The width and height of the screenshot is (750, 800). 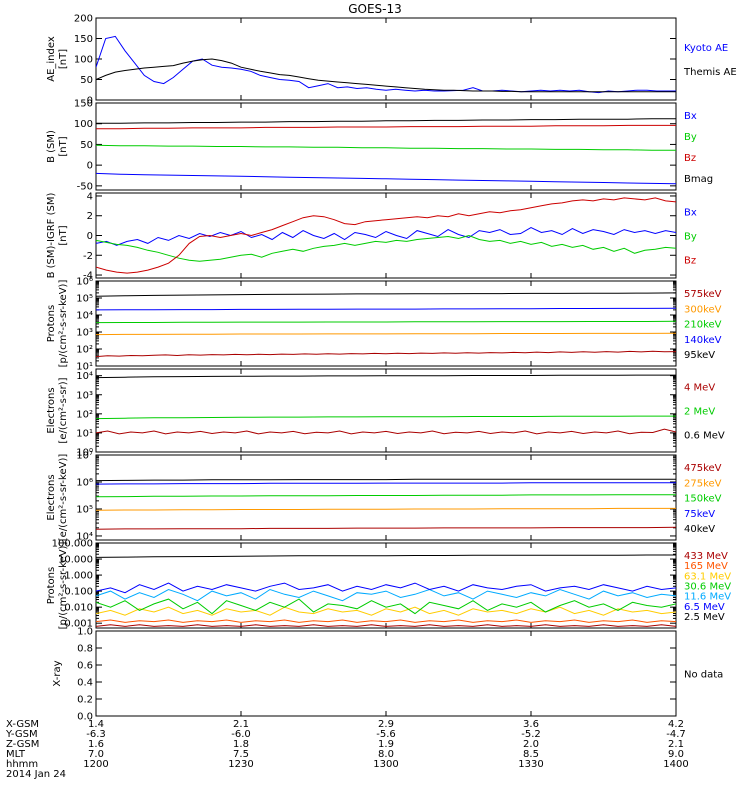 What do you see at coordinates (386, 431) in the screenshot?
I see `series-line-4-mev` at bounding box center [386, 431].